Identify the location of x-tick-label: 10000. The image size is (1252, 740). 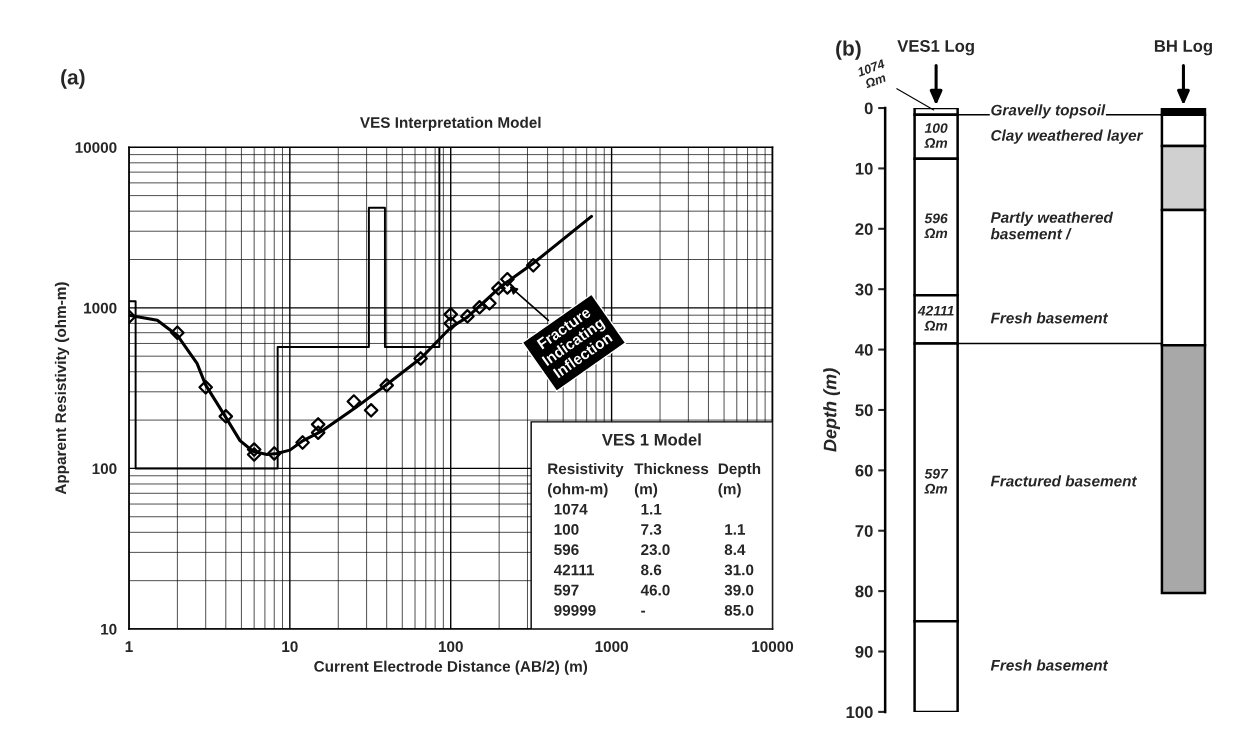
(773, 647).